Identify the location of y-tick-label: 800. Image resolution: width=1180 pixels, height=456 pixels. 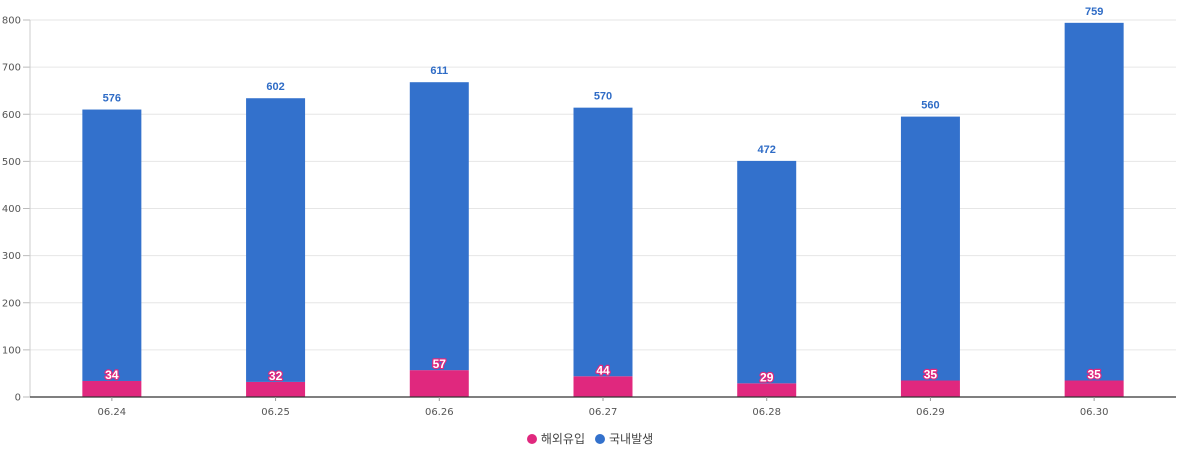
(11, 21).